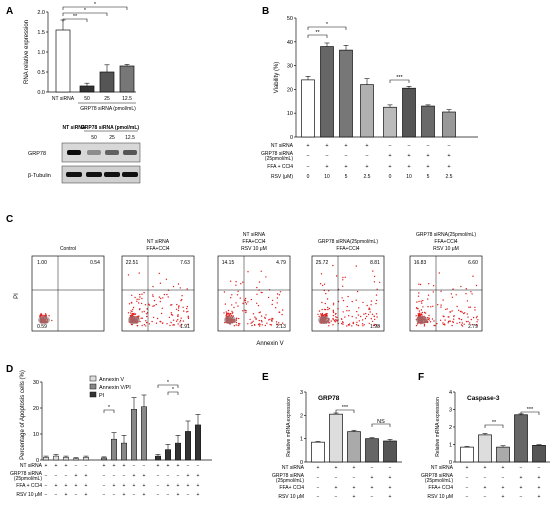 This screenshot has height=530, width=550. What do you see at coordinates (440, 497) in the screenshot?
I see `panel-f-row-label: RSV 10 μM` at bounding box center [440, 497].